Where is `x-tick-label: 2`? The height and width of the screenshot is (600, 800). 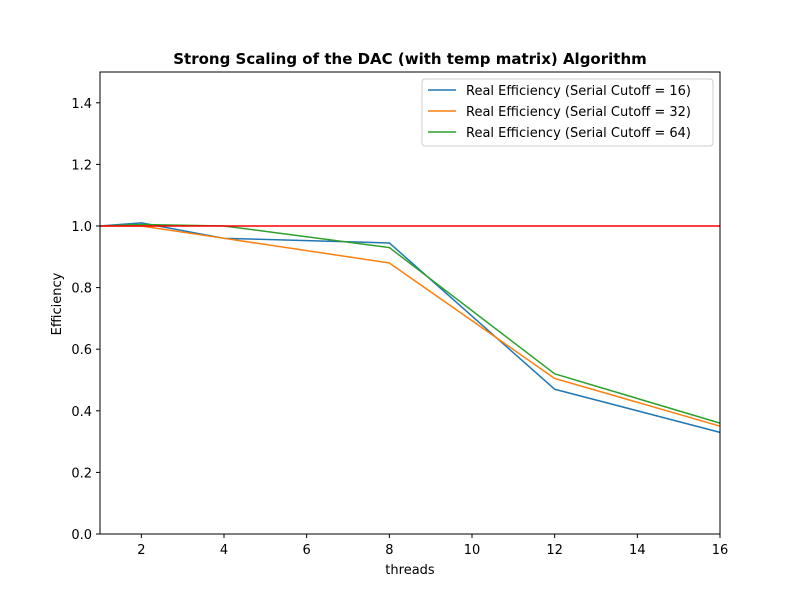 x-tick-label: 2 is located at coordinates (141, 550).